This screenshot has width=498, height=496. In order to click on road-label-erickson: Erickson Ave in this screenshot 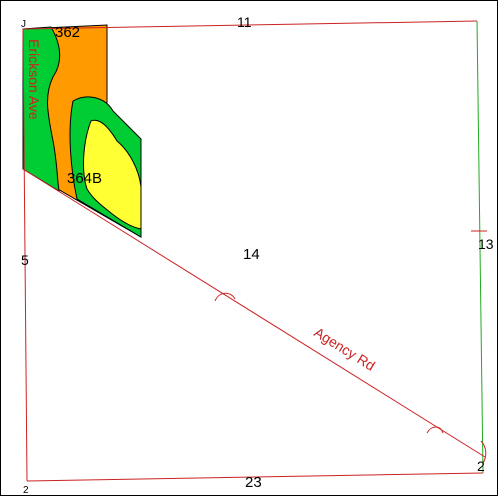, I will do `click(34, 79)`.